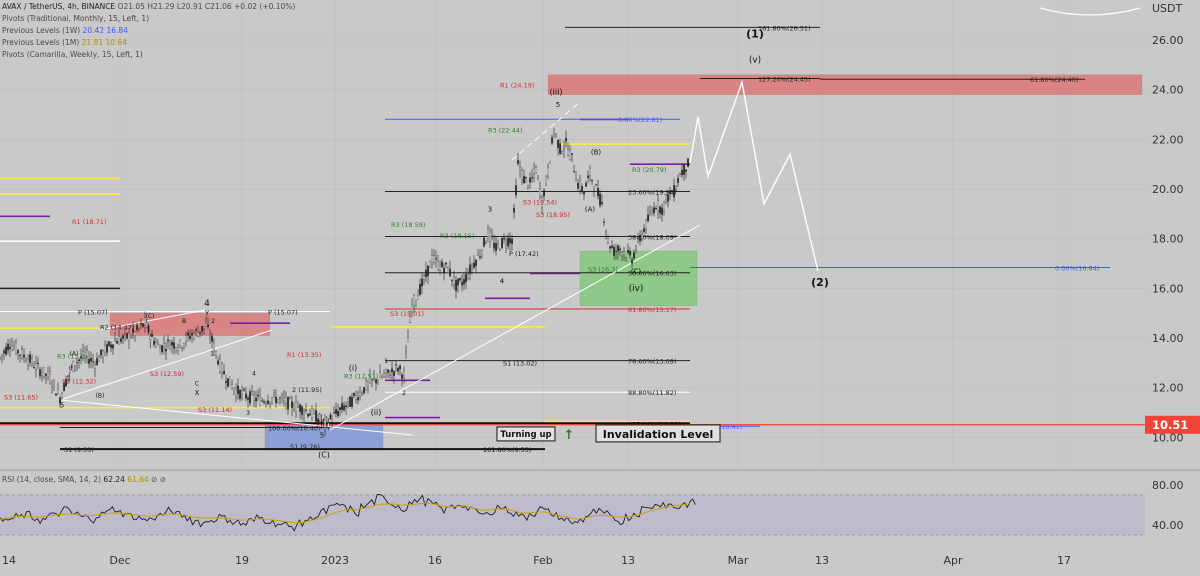 The image size is (1200, 576). What do you see at coordinates (435, 560) in the screenshot?
I see `time-tick-label: 16` at bounding box center [435, 560].